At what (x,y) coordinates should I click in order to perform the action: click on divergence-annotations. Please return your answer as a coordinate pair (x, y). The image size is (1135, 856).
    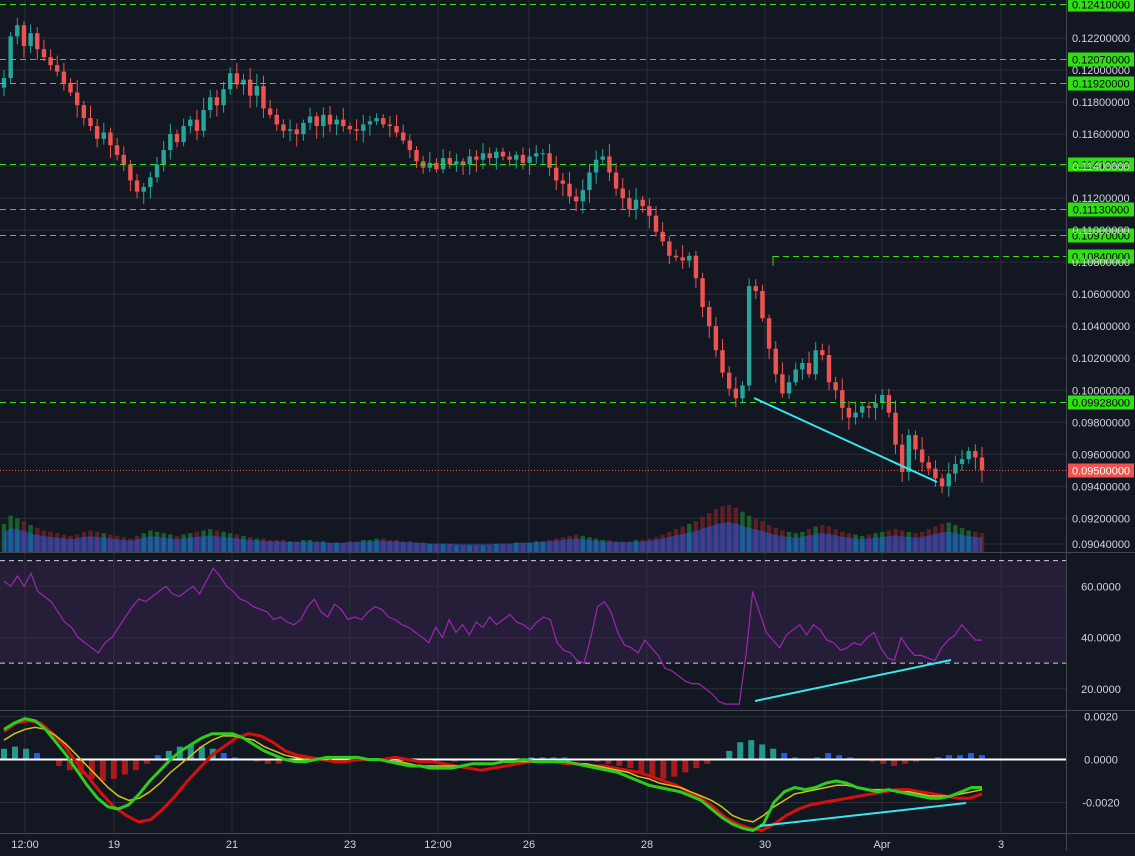
    Looking at the image, I should click on (860, 612).